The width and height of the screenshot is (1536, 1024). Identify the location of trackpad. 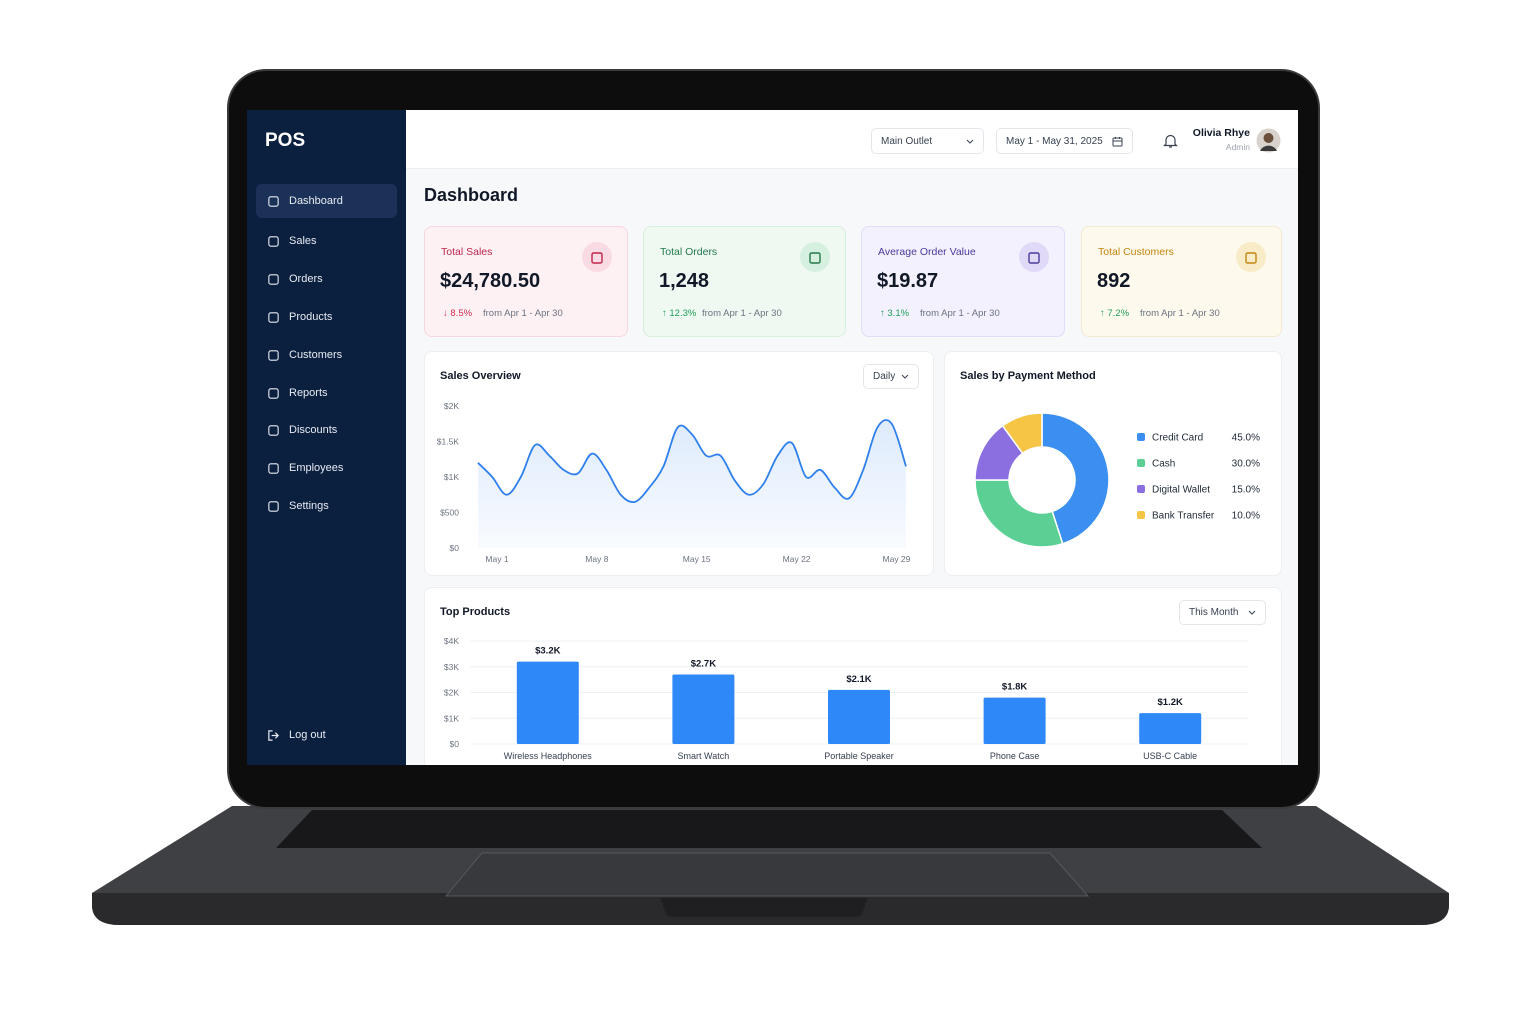
(767, 874).